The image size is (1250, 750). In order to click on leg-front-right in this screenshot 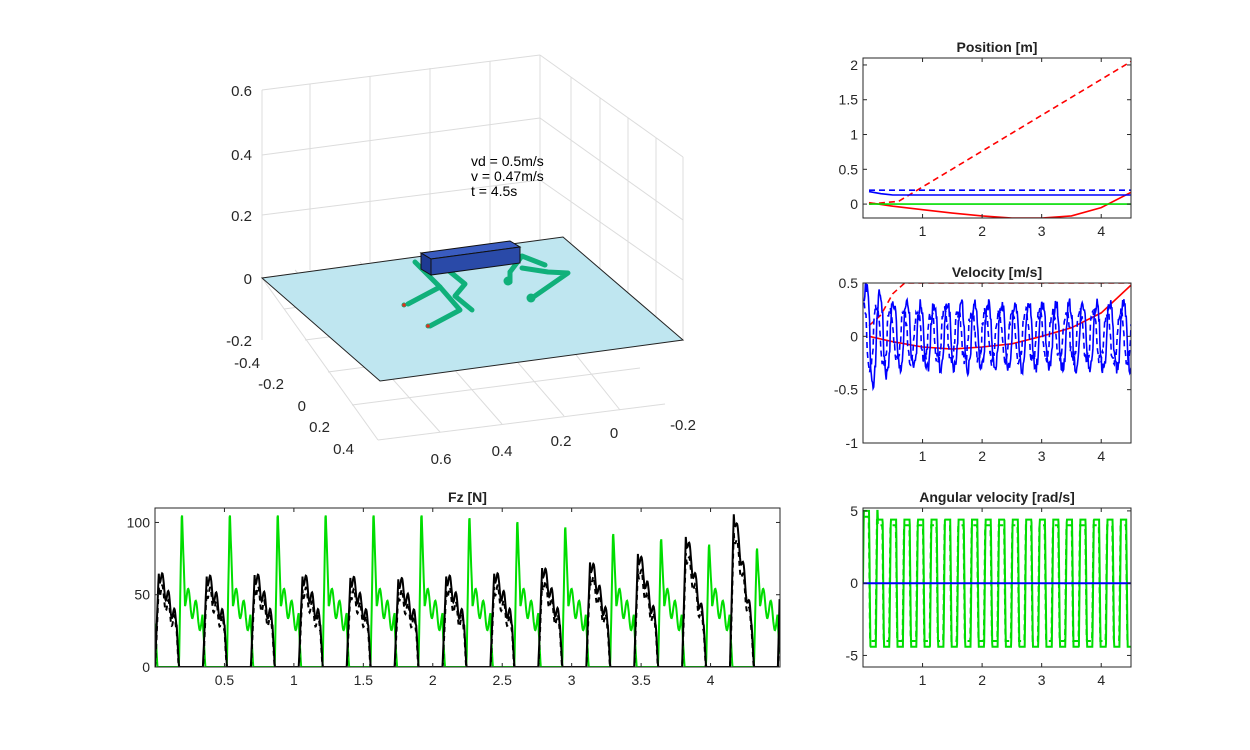, I will do `click(527, 264)`.